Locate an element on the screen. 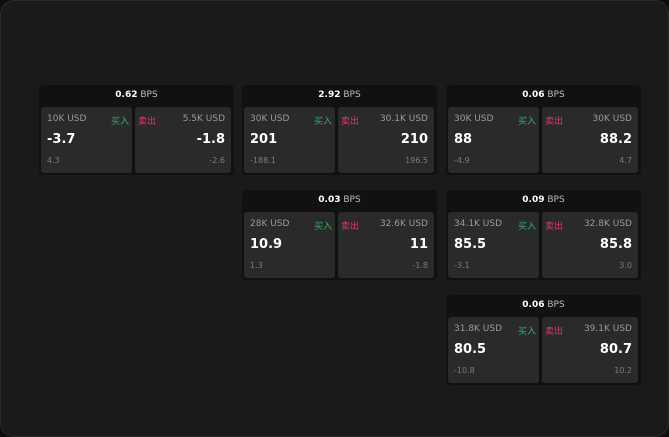 This screenshot has height=437, width=669. buy-change: -4.9 is located at coordinates (462, 160).